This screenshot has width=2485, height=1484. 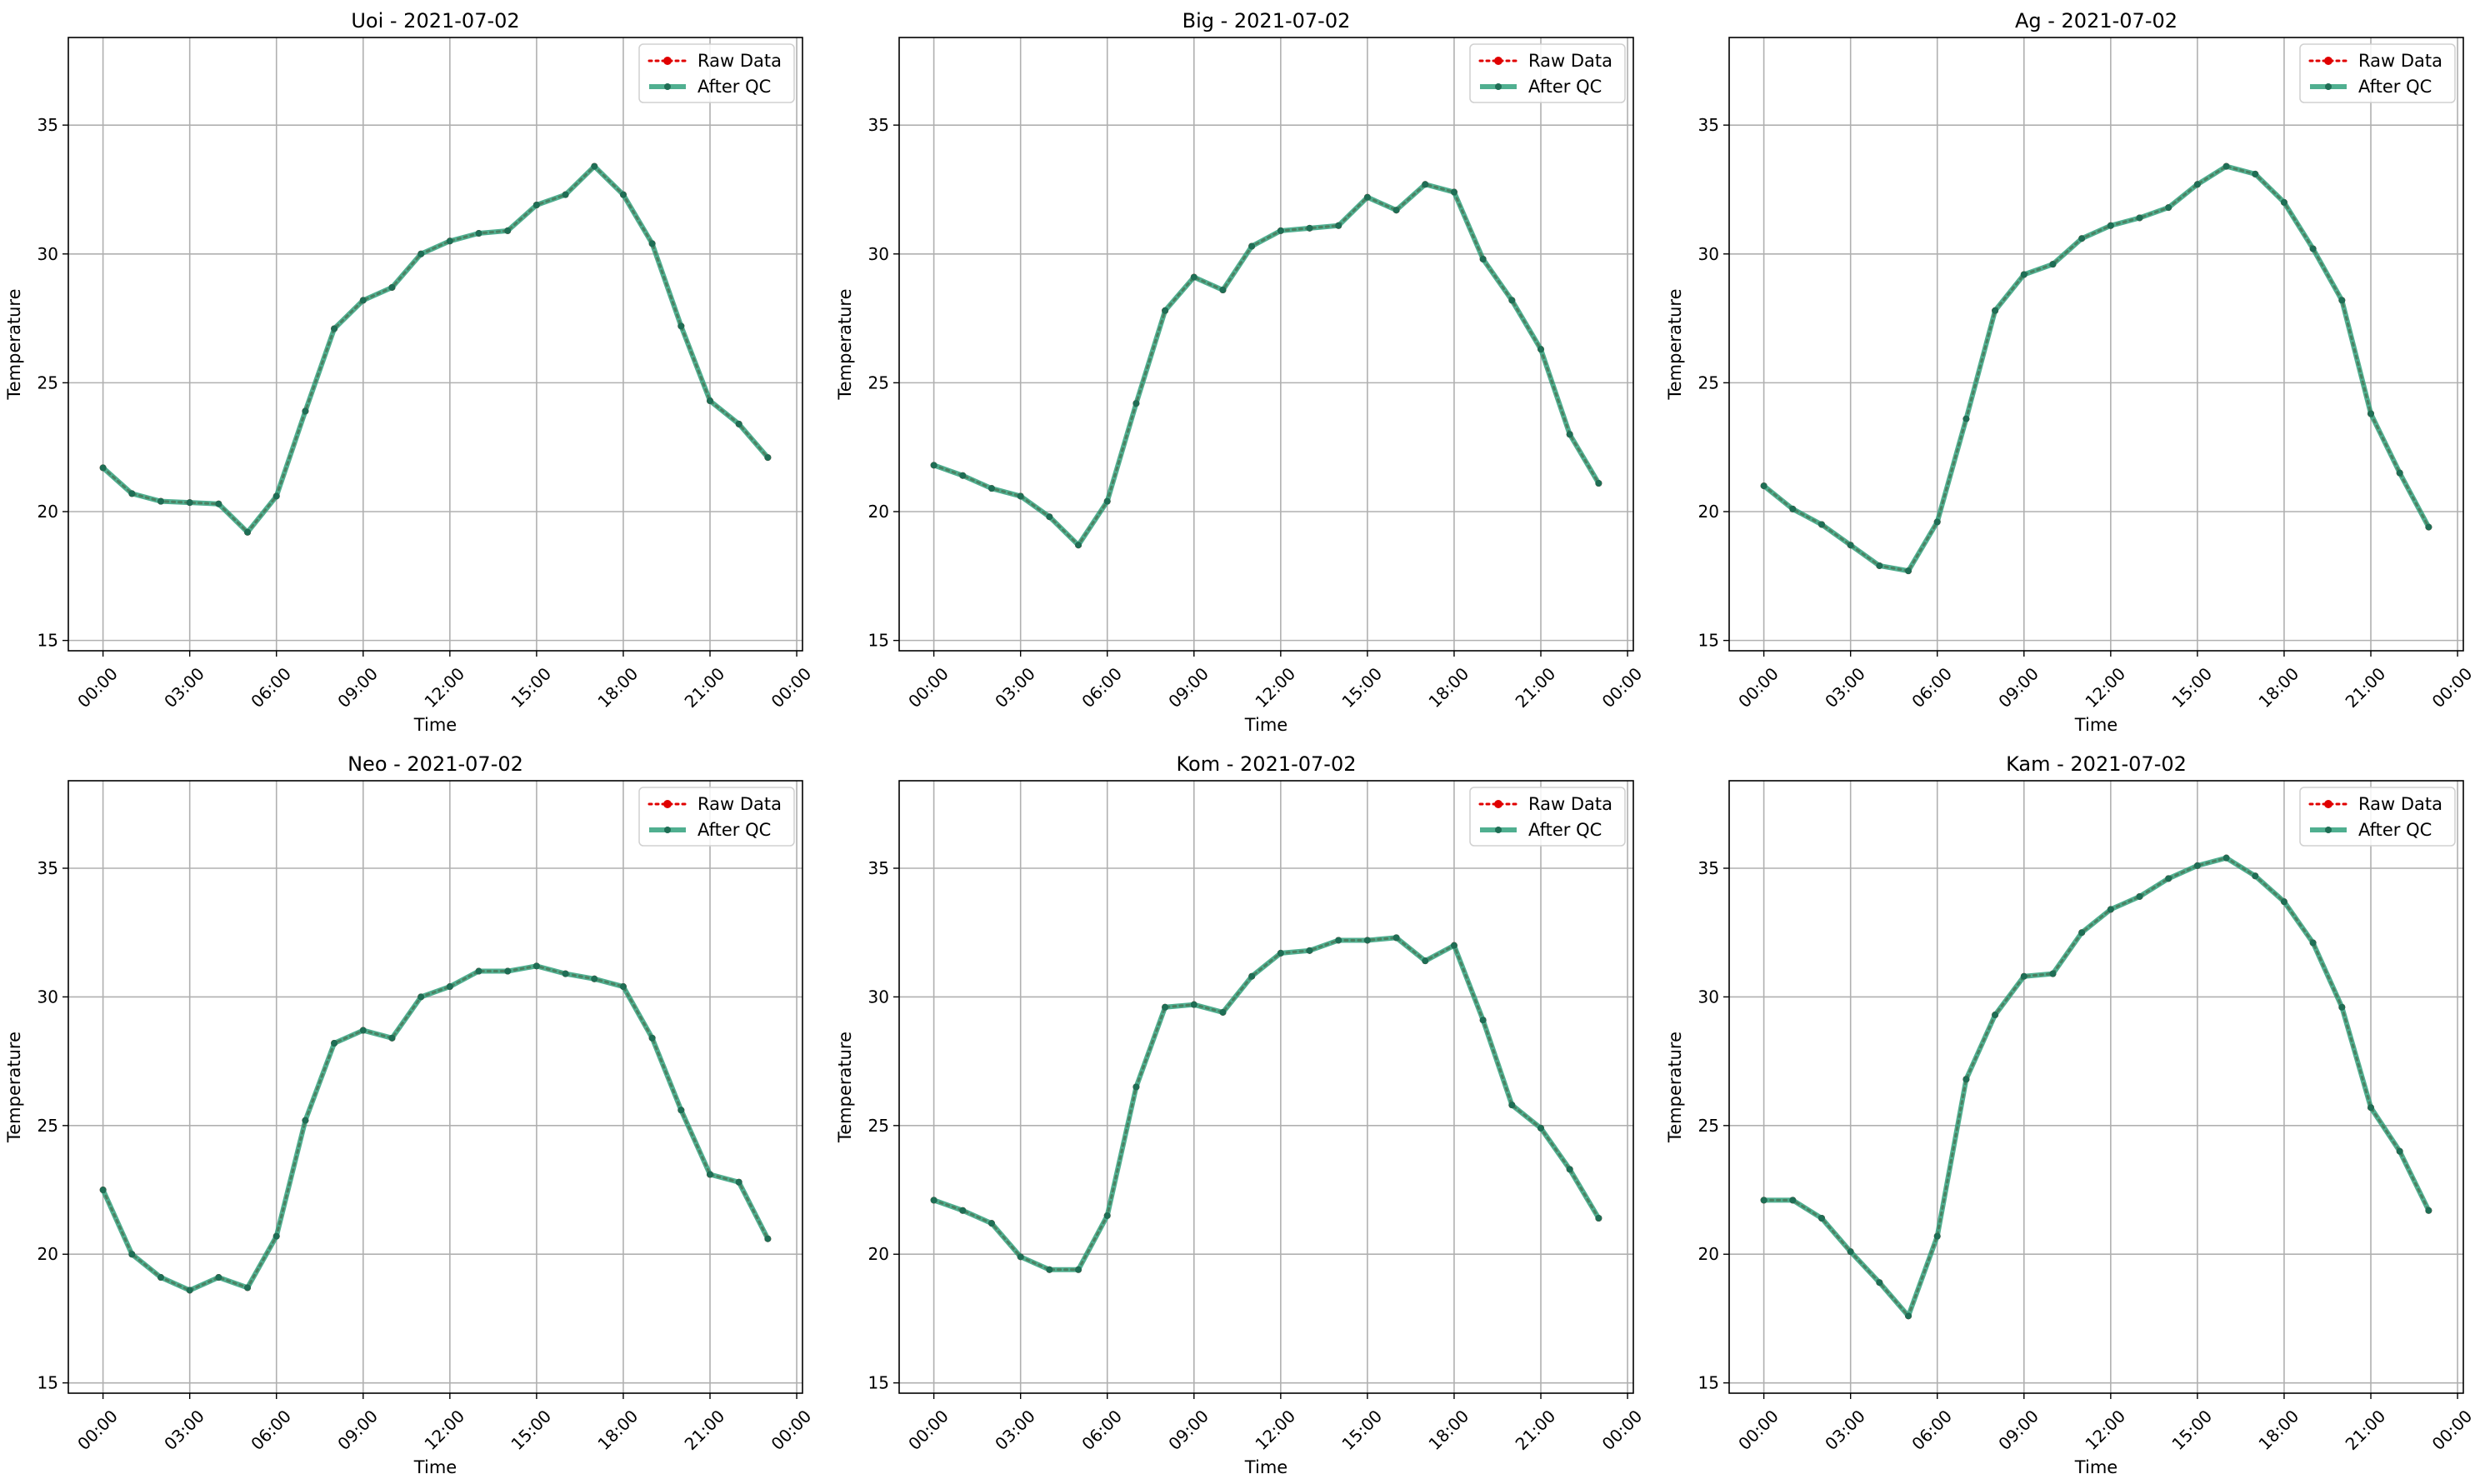 I want to click on x-tick-label: 00:00, so click(x=928, y=687).